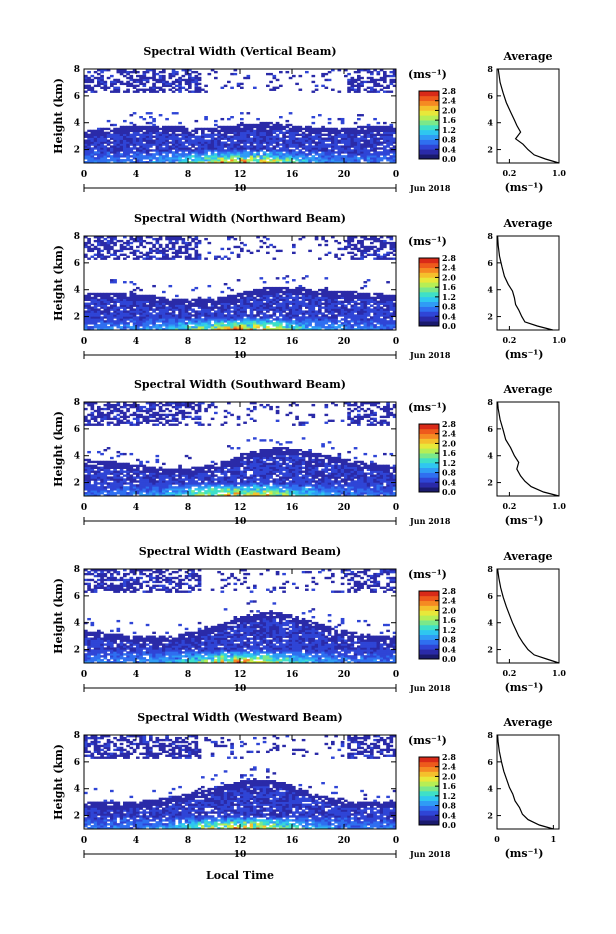 This screenshot has width=616, height=934. What do you see at coordinates (77, 151) in the screenshot?
I see `y-tick-label: 2` at bounding box center [77, 151].